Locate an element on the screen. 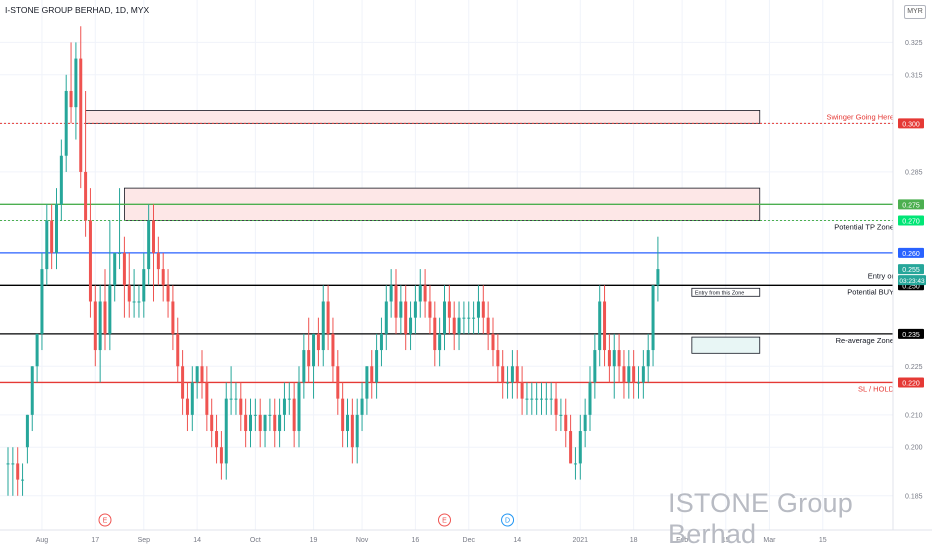 This screenshot has width=932, height=550. price-tag-label: 0.270 is located at coordinates (911, 222).